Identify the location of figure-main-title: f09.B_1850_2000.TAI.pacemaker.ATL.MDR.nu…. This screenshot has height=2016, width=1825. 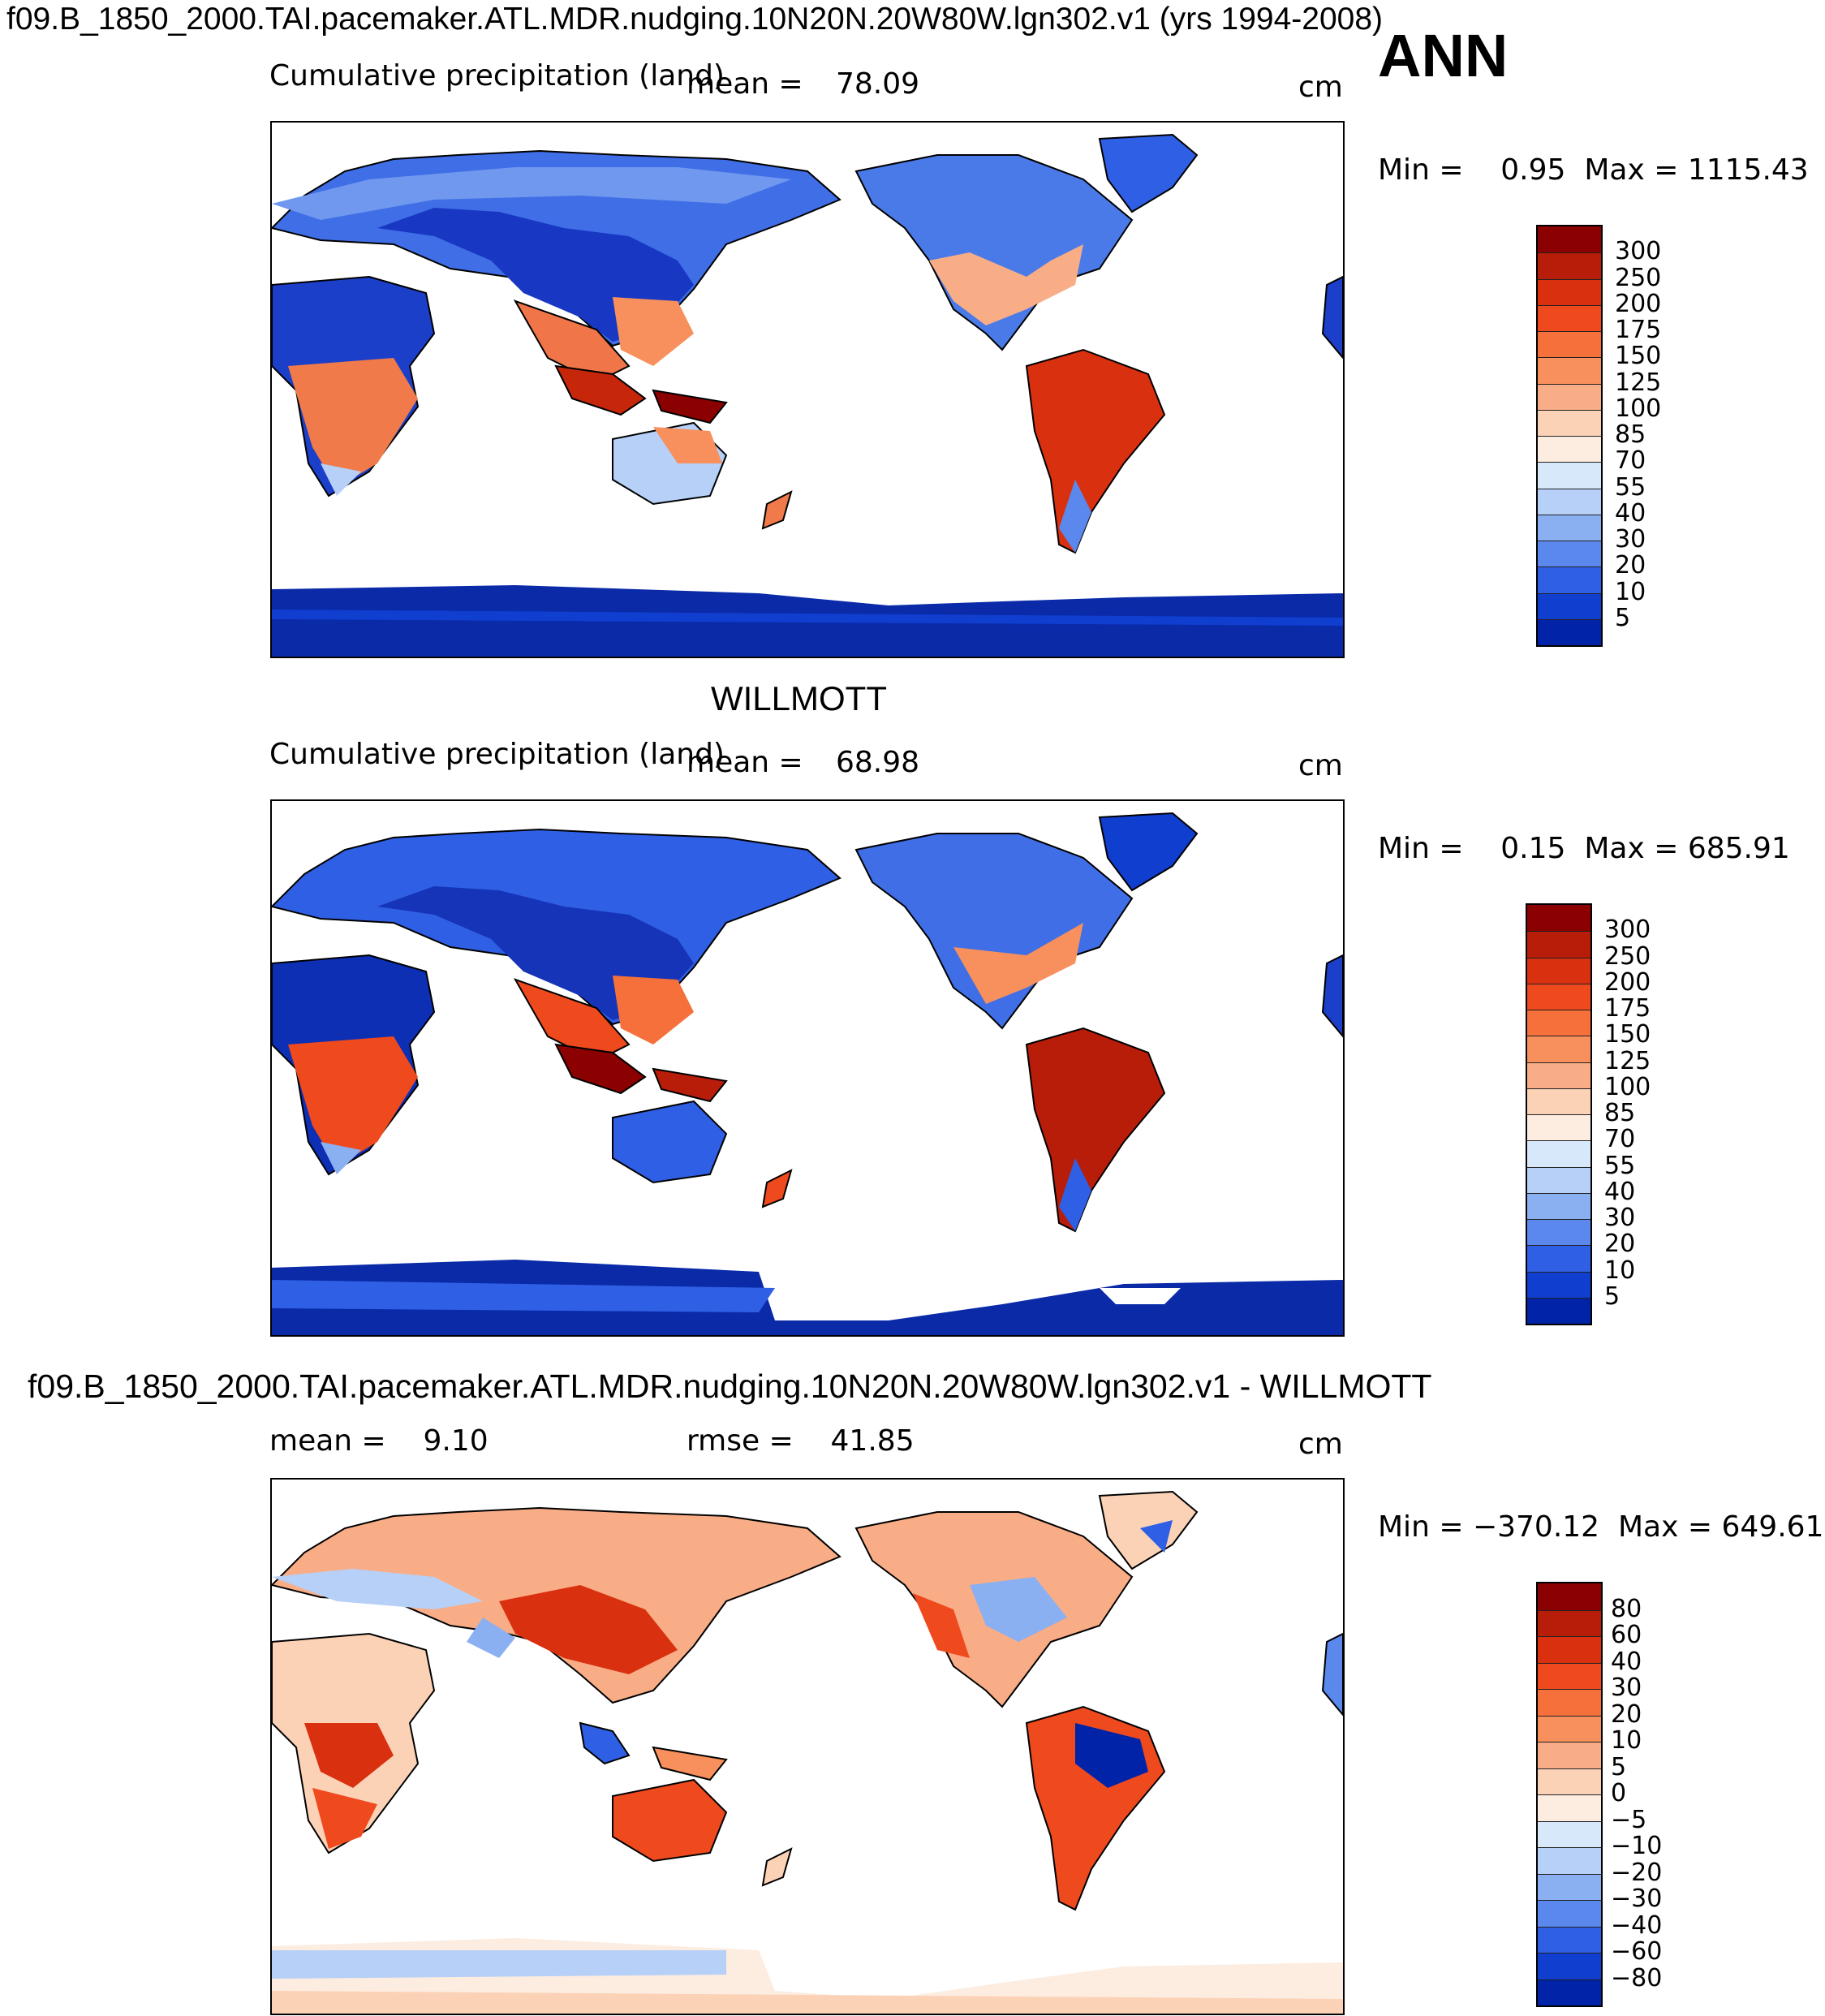
(695, 20).